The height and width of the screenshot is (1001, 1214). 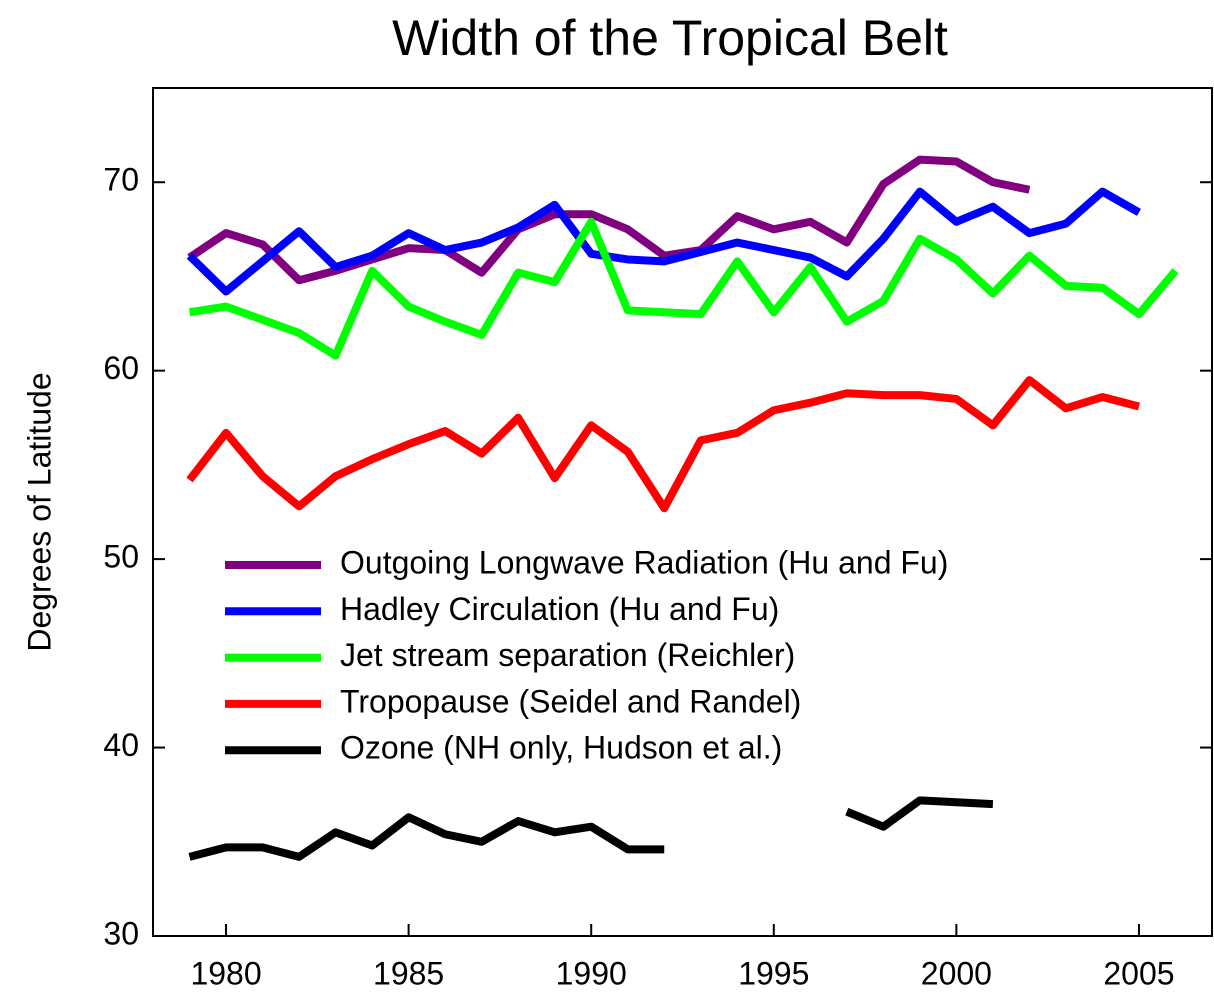 What do you see at coordinates (121, 180) in the screenshot?
I see `y-tick-label: 70` at bounding box center [121, 180].